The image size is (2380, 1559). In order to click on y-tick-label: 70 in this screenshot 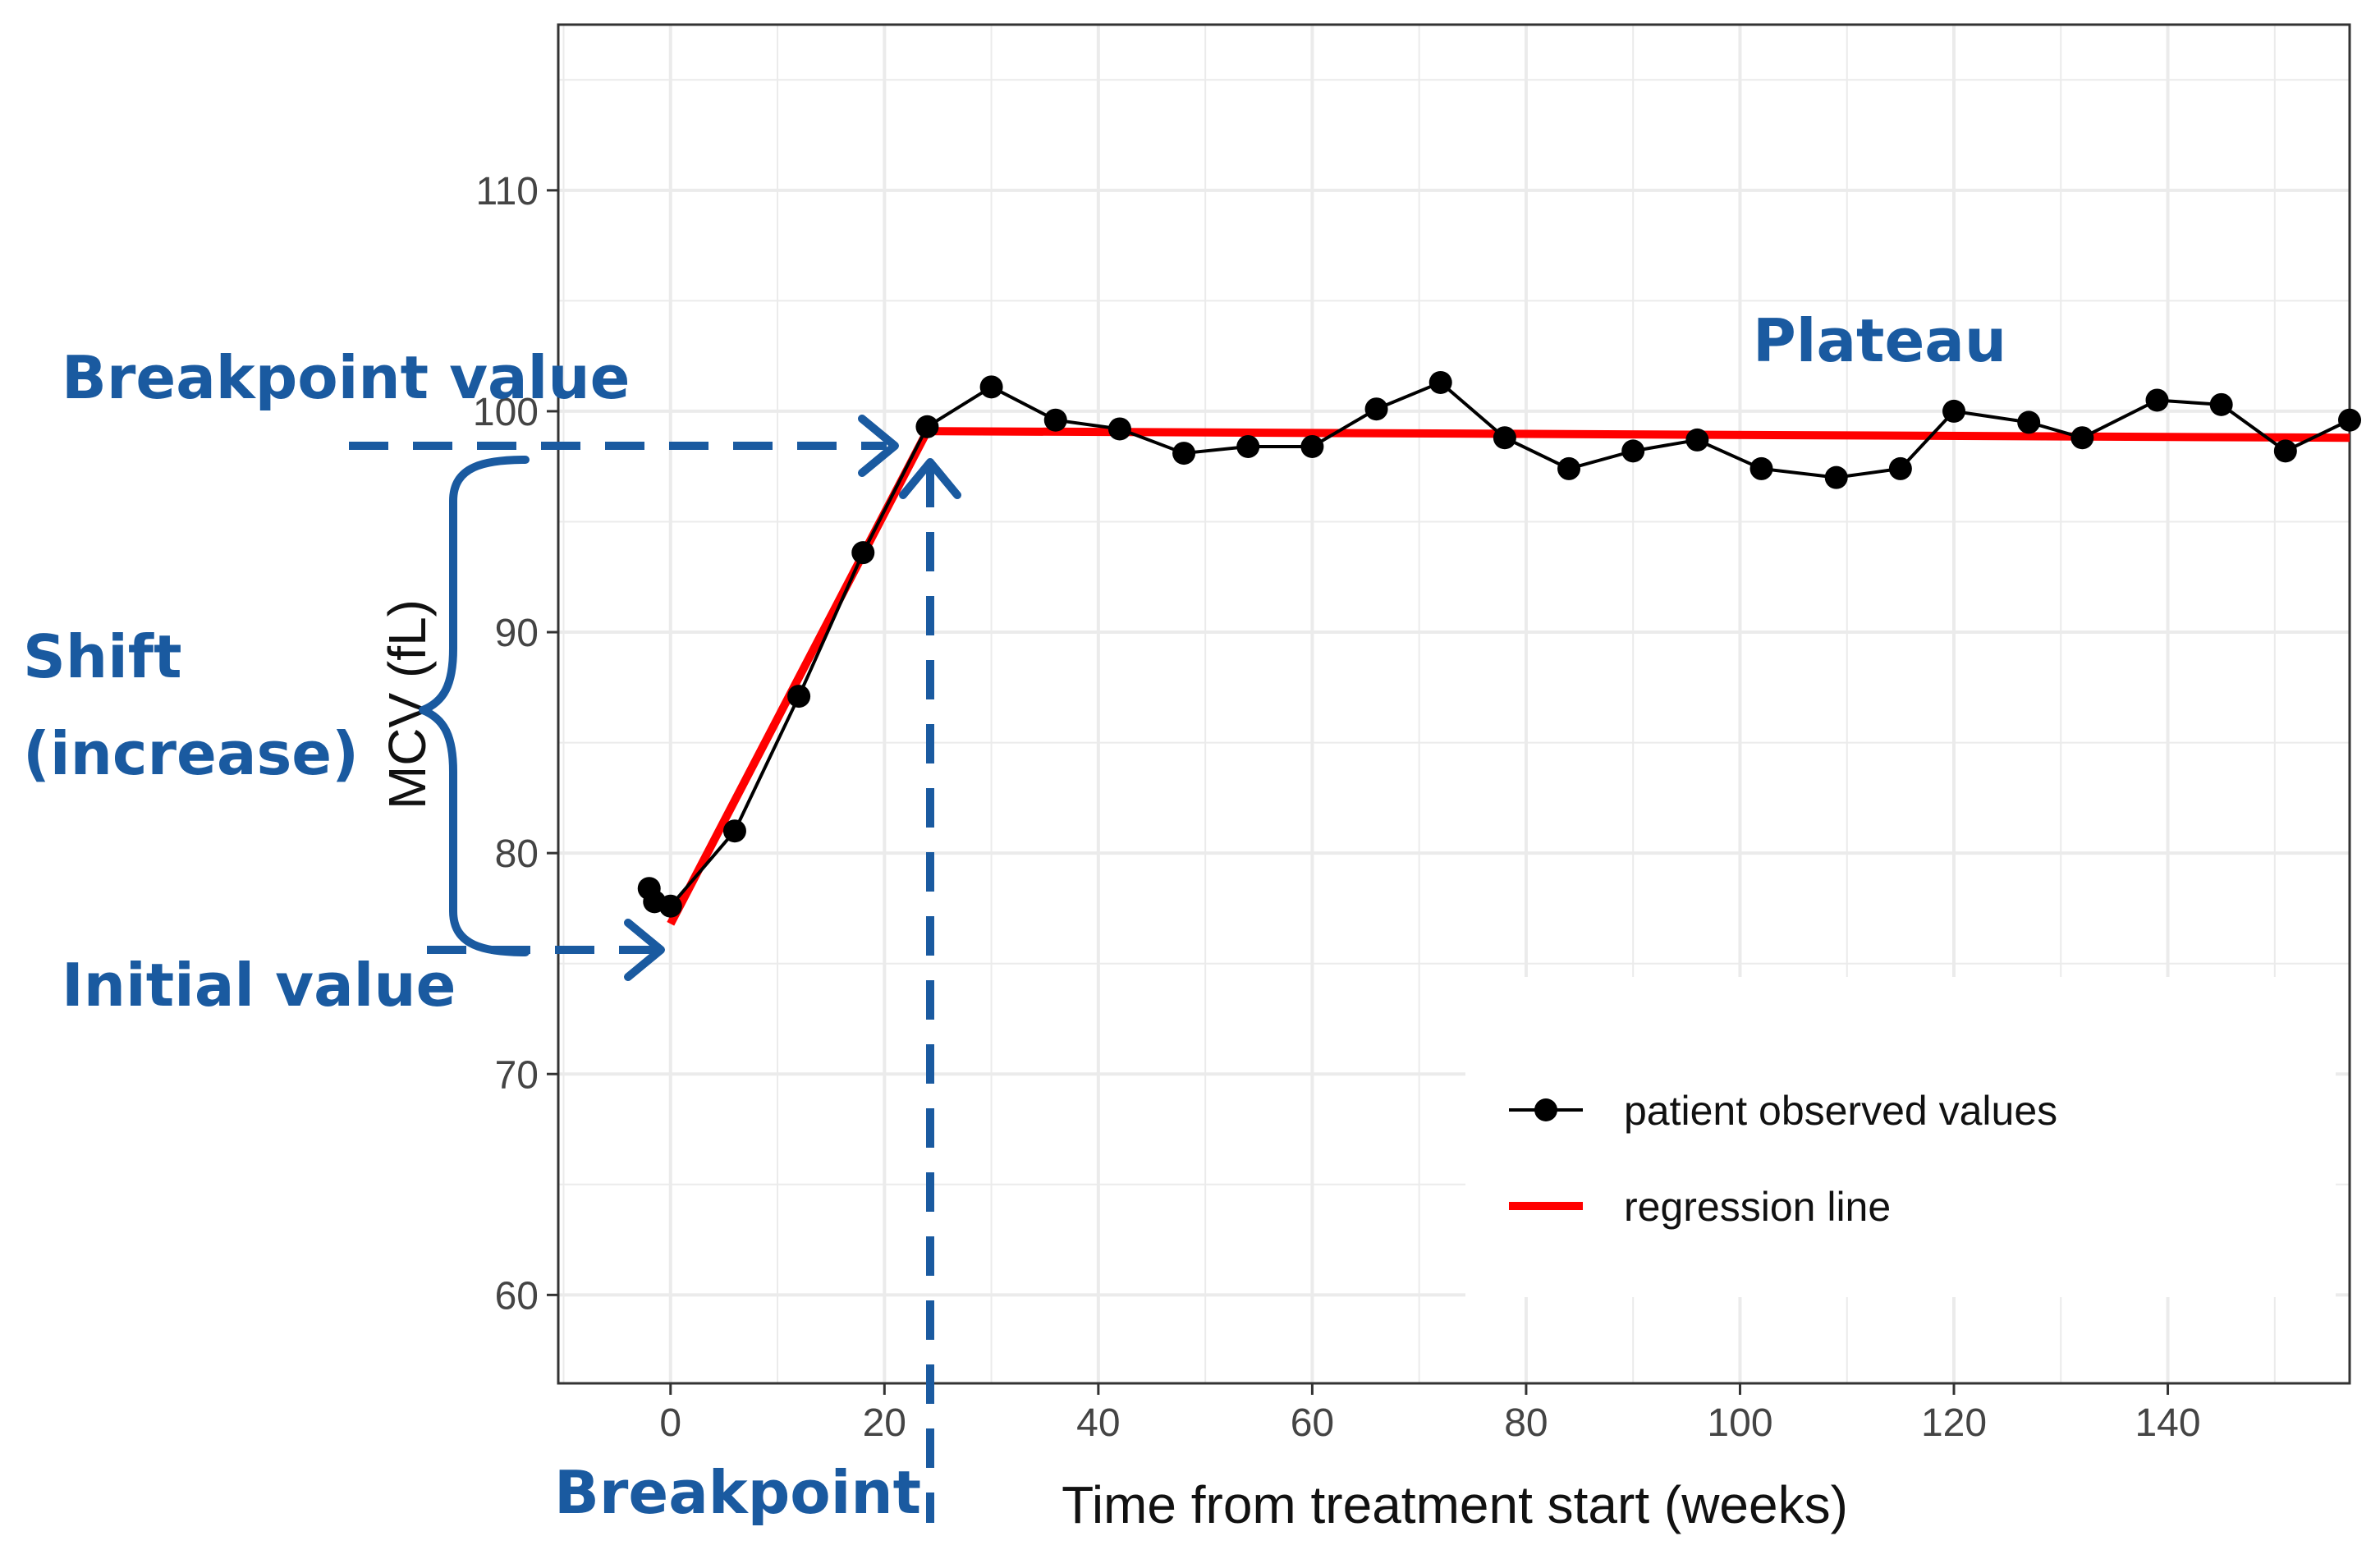, I will do `click(517, 1075)`.